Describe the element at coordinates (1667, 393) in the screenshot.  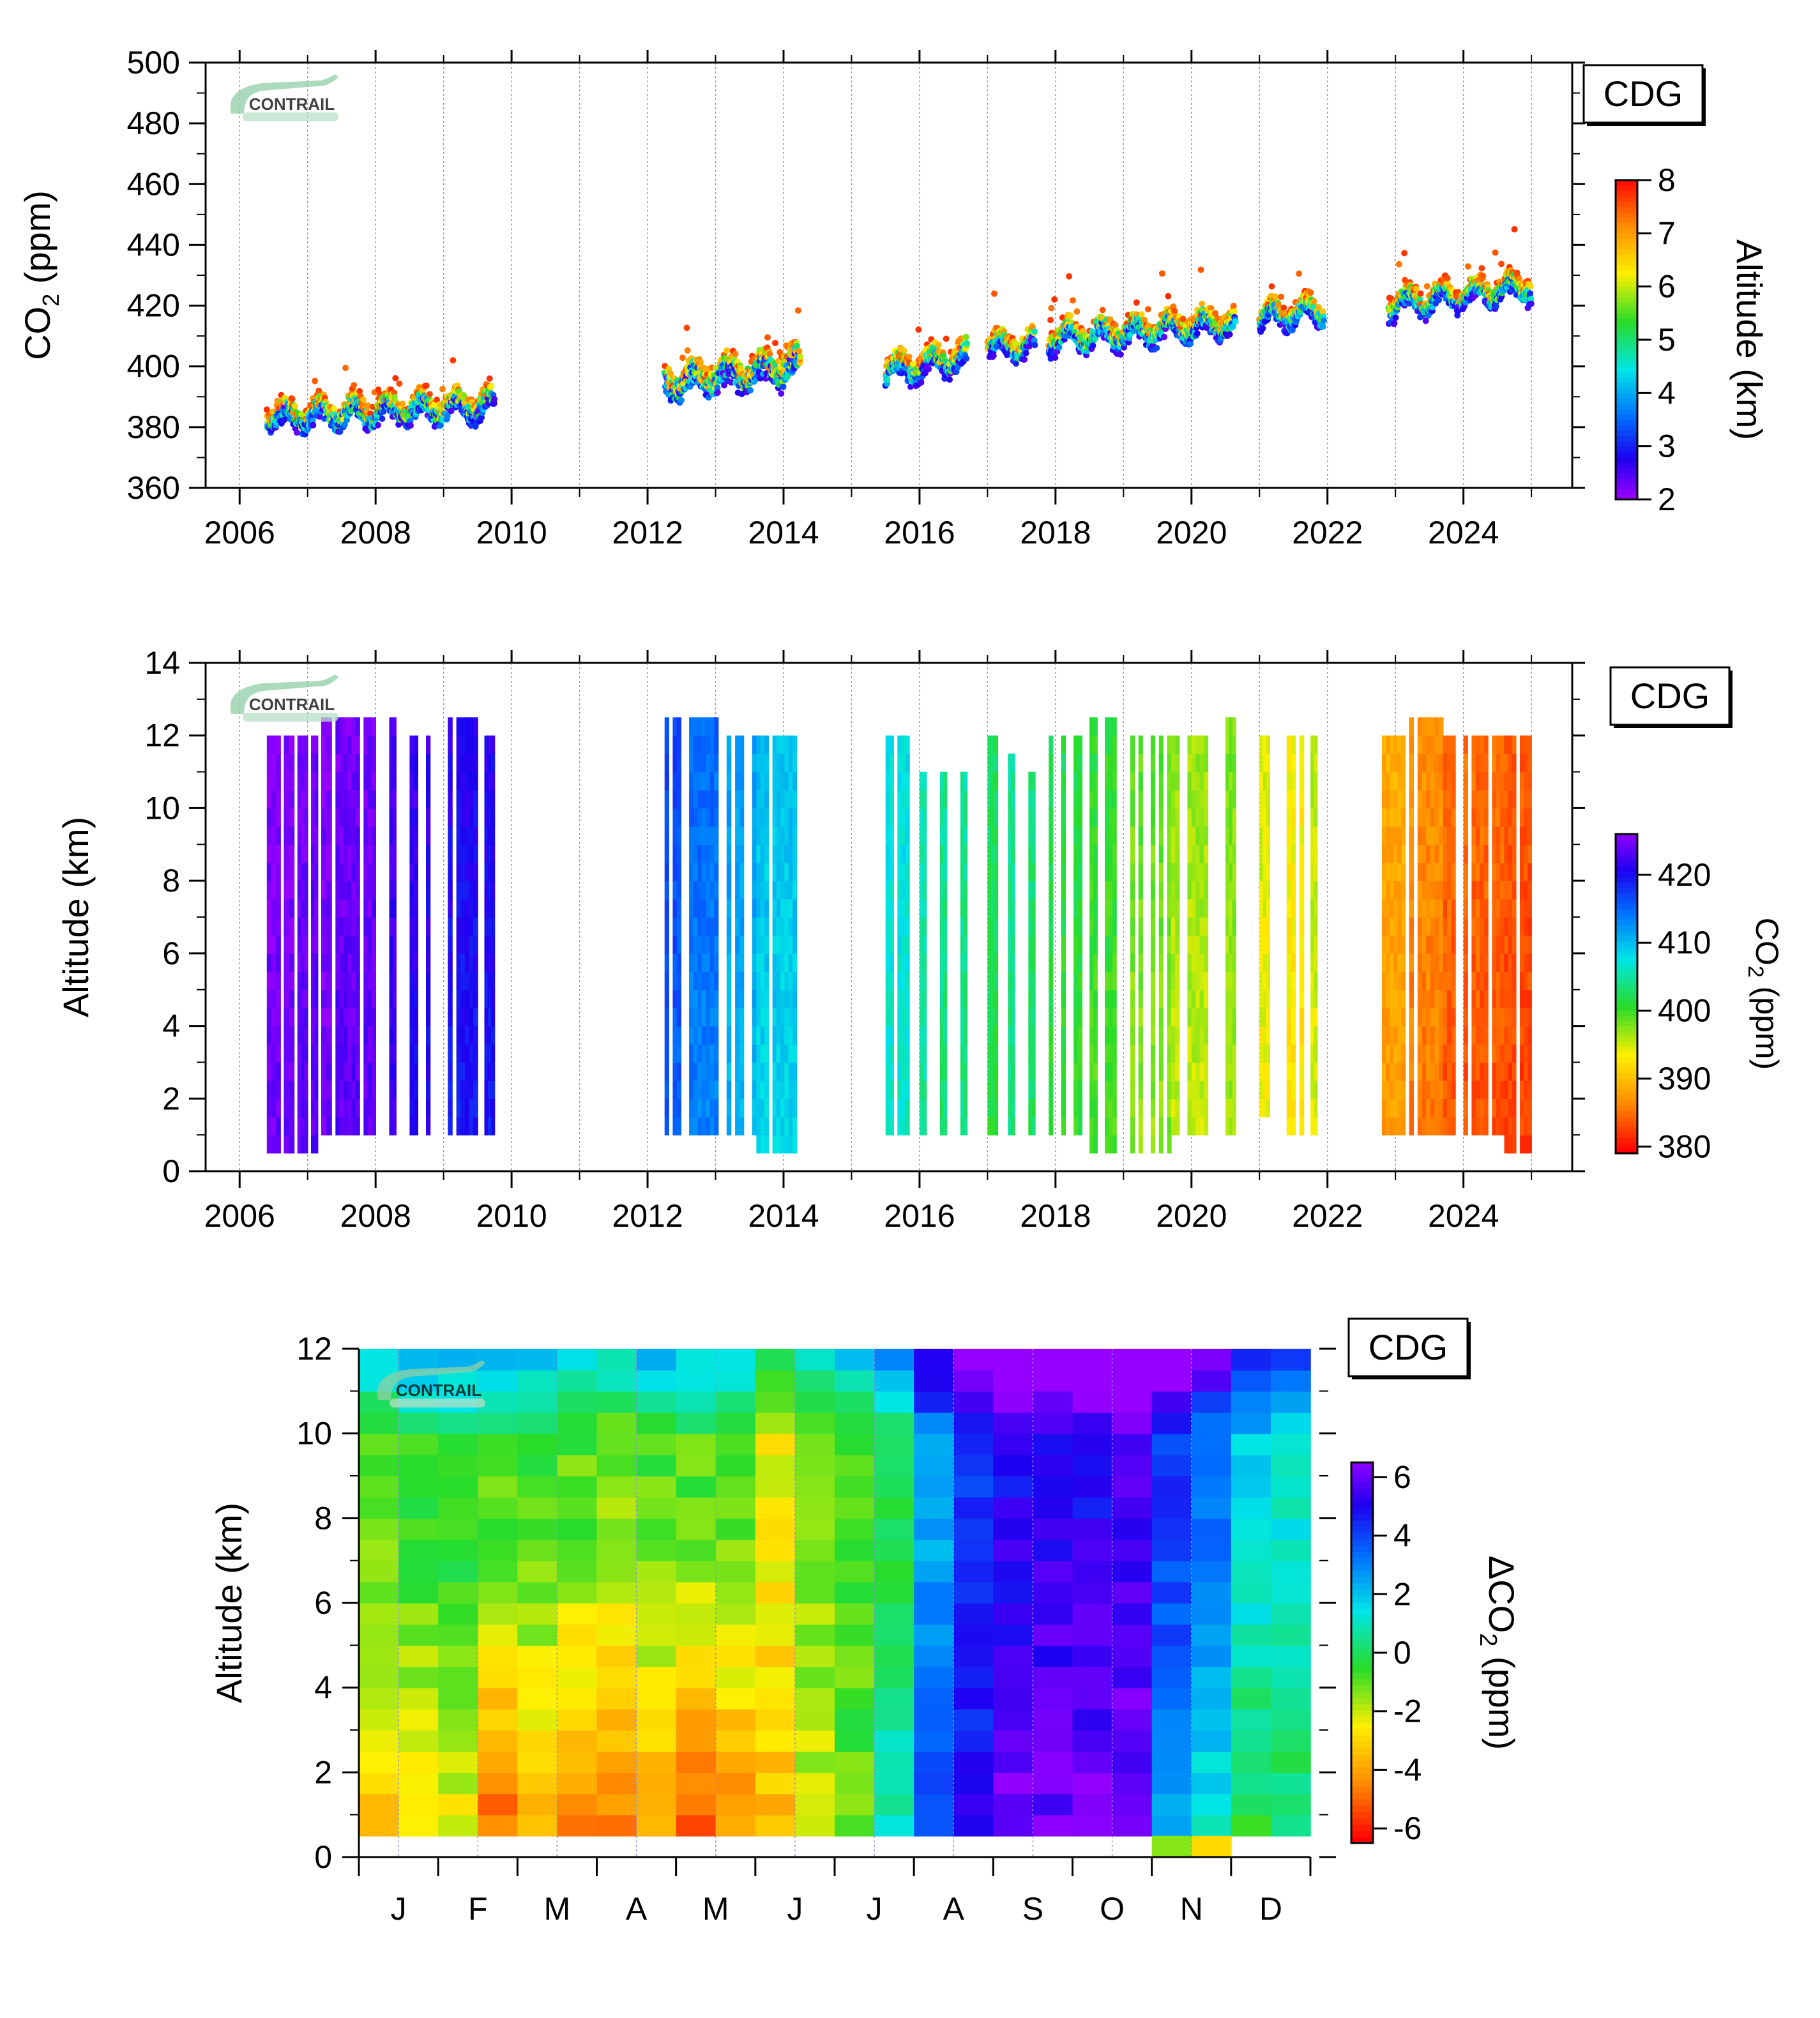
I see `colorbar-tick-label: 4` at that location.